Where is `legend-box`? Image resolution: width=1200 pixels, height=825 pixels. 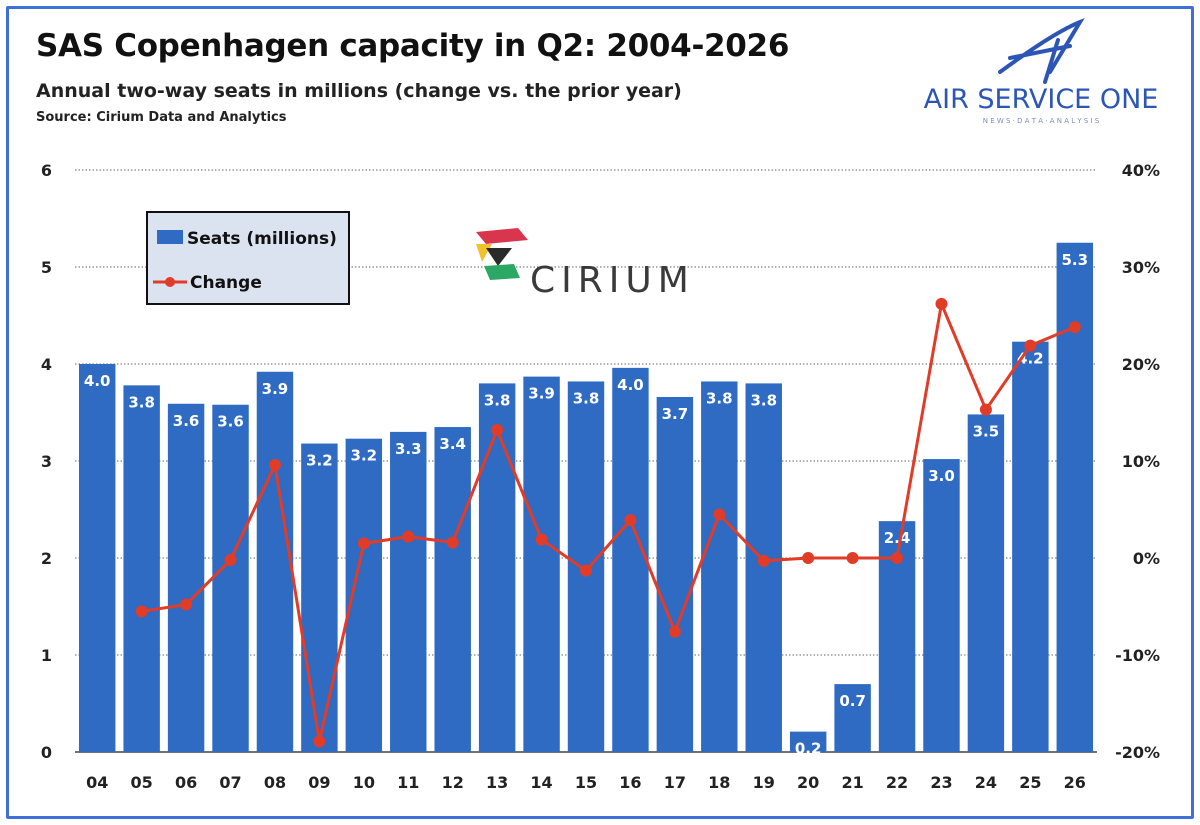 legend-box is located at coordinates (248, 258).